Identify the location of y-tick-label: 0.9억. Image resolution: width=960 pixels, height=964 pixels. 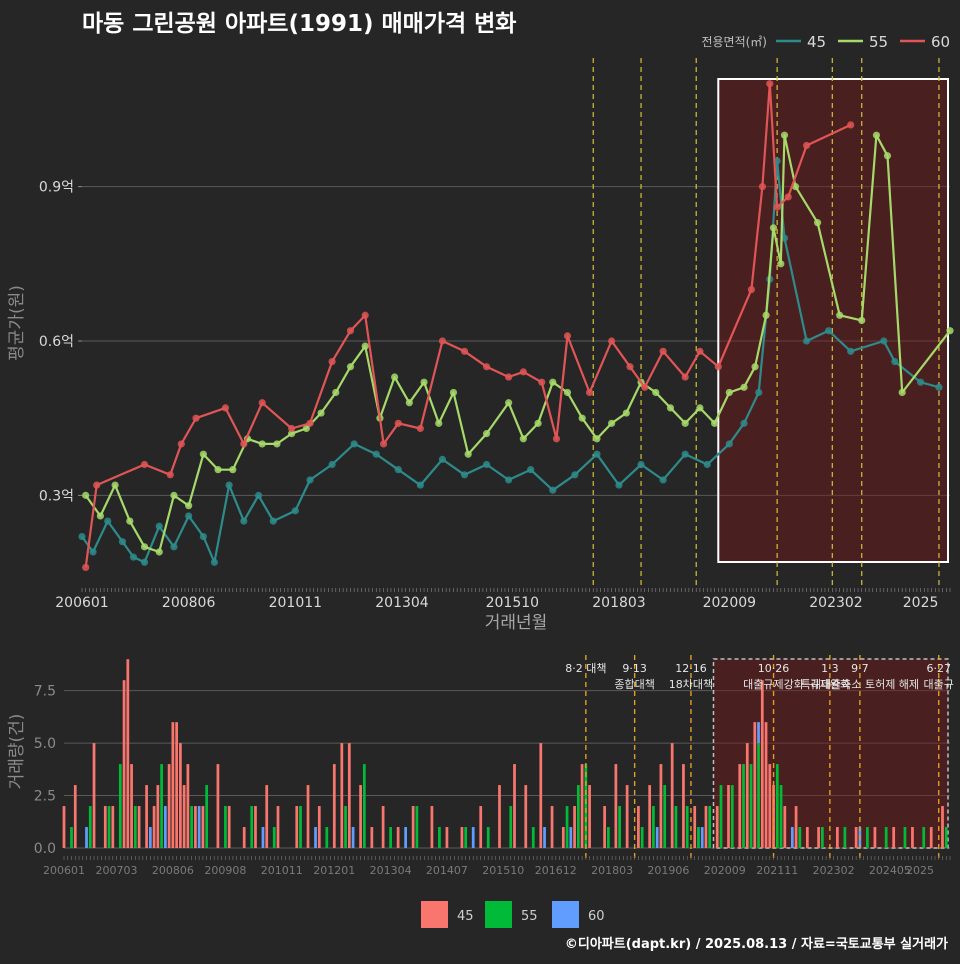
(56, 188).